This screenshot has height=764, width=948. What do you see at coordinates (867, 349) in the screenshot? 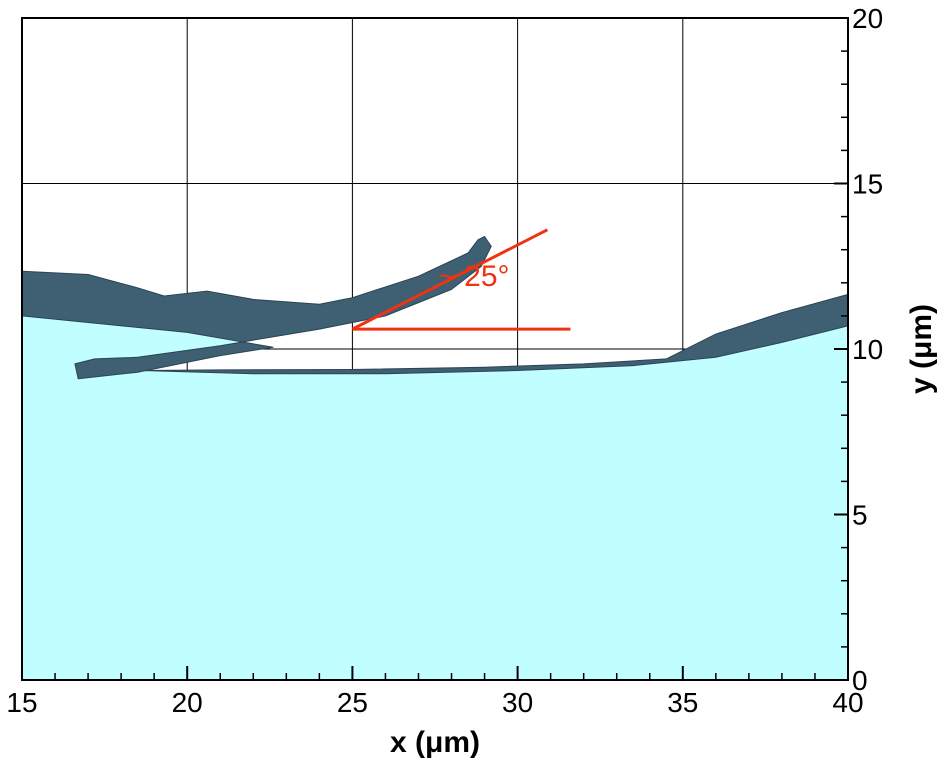
I see `y-tick-label: 10` at bounding box center [867, 349].